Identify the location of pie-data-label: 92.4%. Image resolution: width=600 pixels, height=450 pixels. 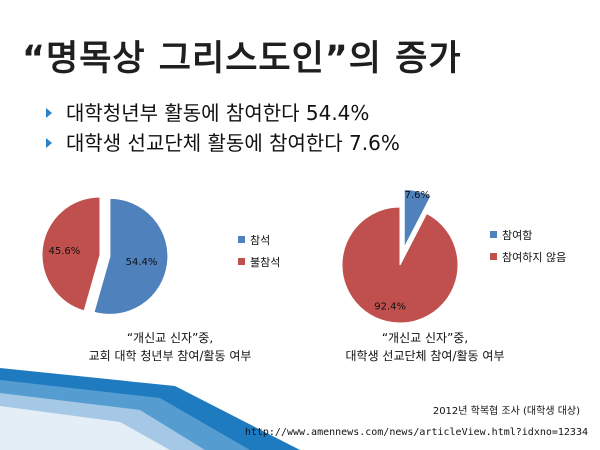
(390, 307).